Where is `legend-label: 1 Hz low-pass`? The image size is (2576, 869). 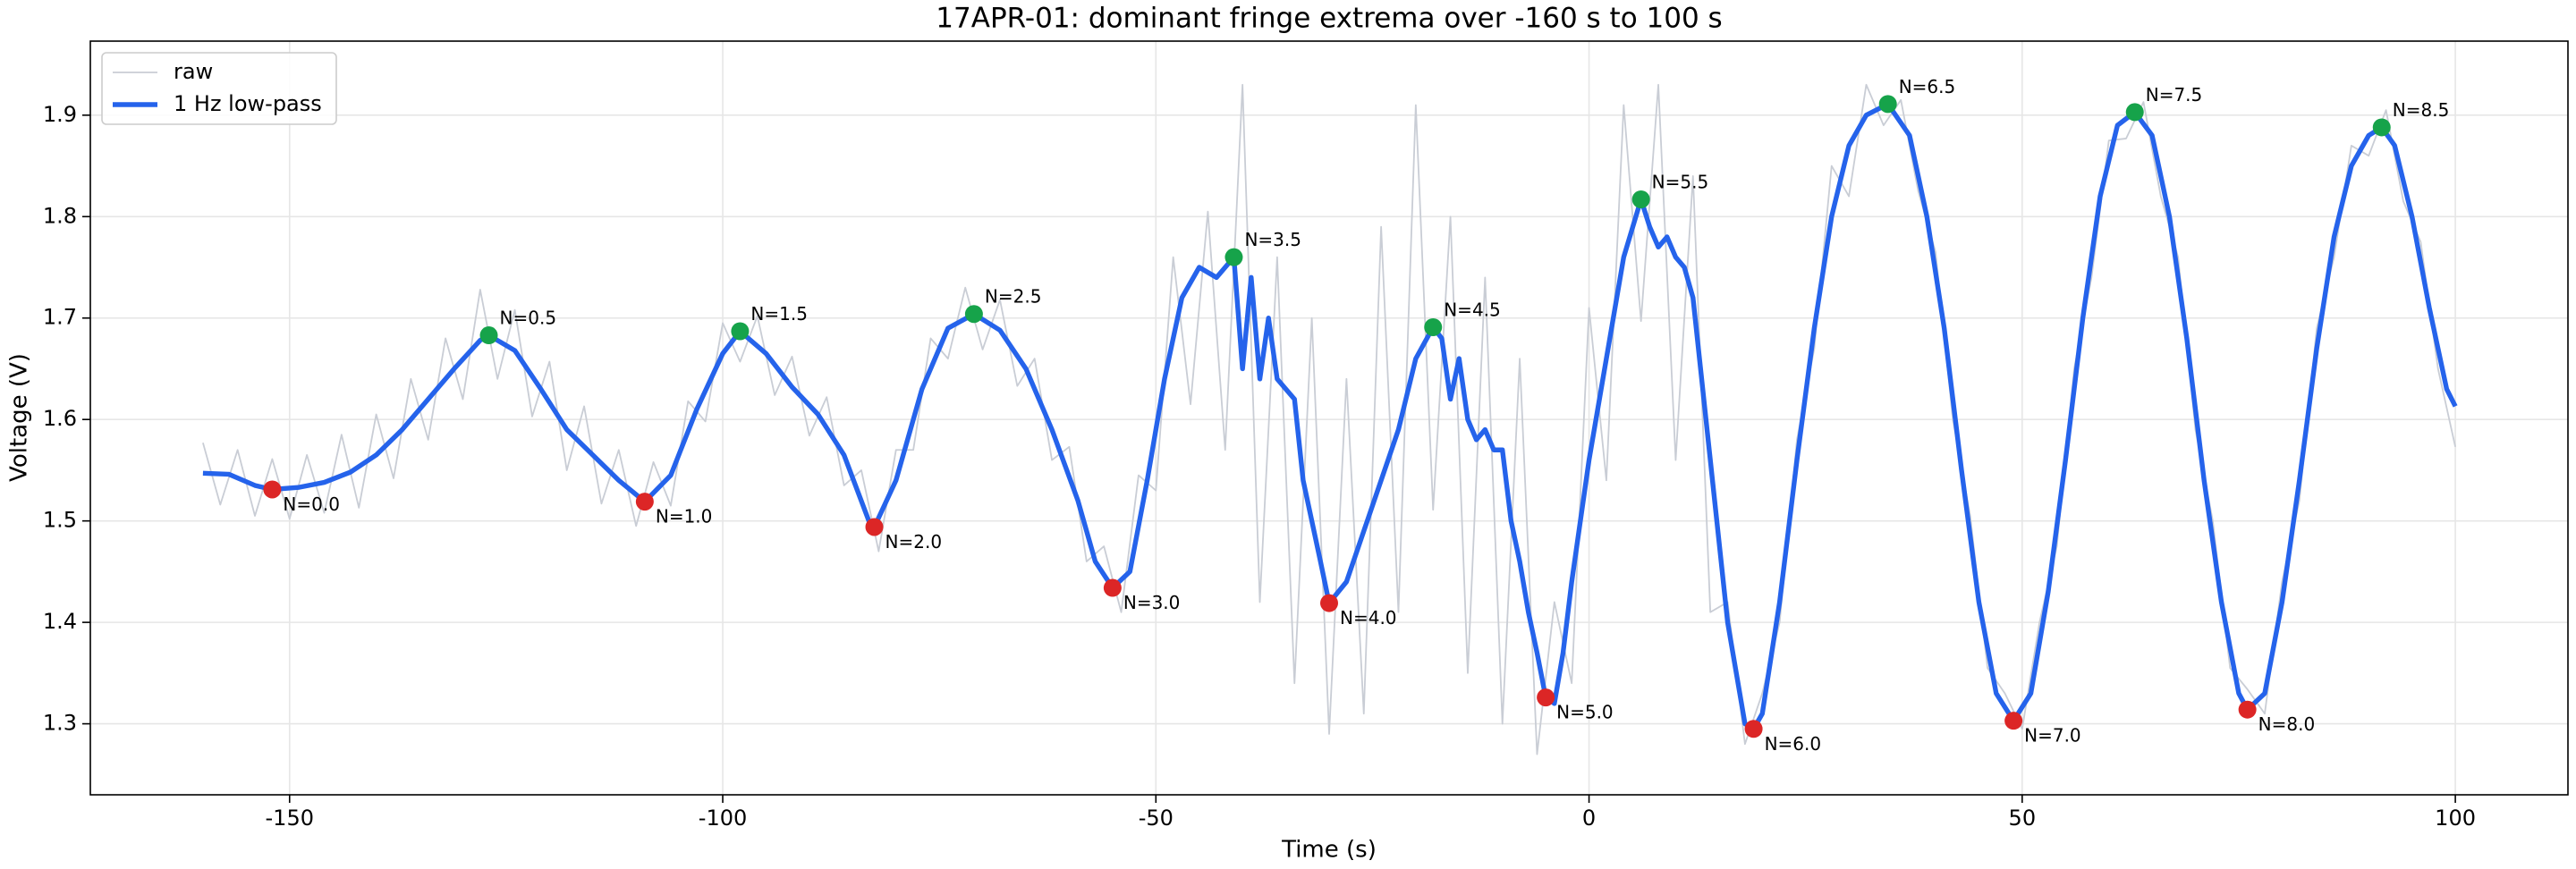
legend-label: 1 Hz low-pass is located at coordinates (248, 103).